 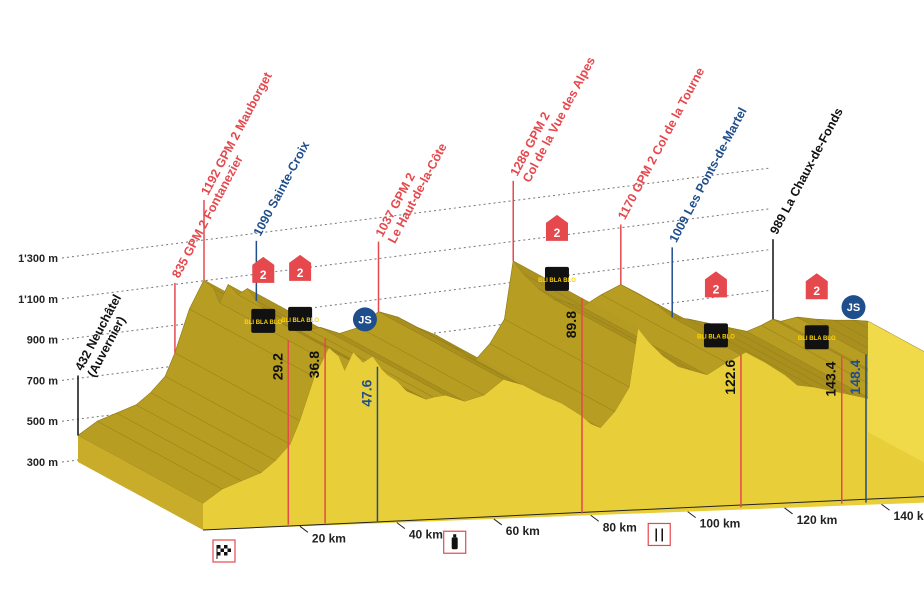 What do you see at coordinates (896, 392) in the screenshot?
I see `profile-right-end` at bounding box center [896, 392].